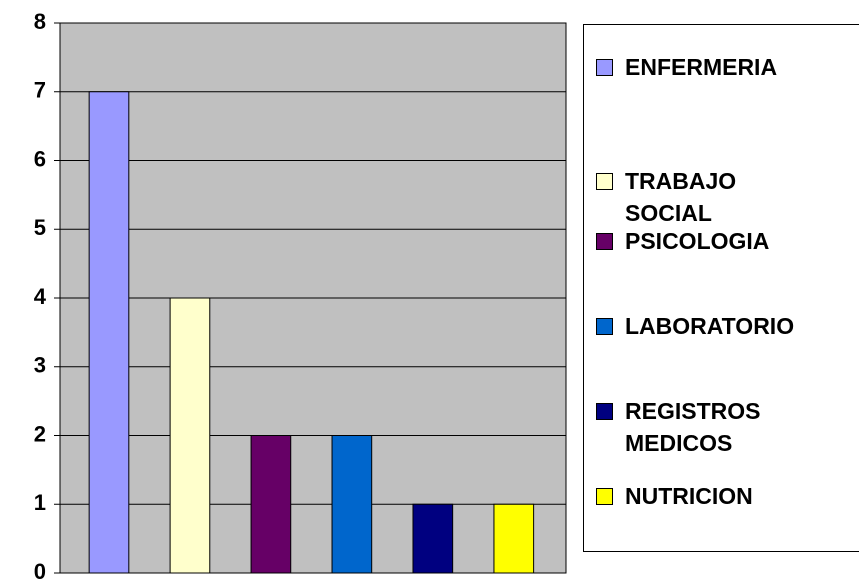 This screenshot has height=581, width=859. Describe the element at coordinates (710, 326) in the screenshot. I see `legend-label: LABORATORIO` at that location.